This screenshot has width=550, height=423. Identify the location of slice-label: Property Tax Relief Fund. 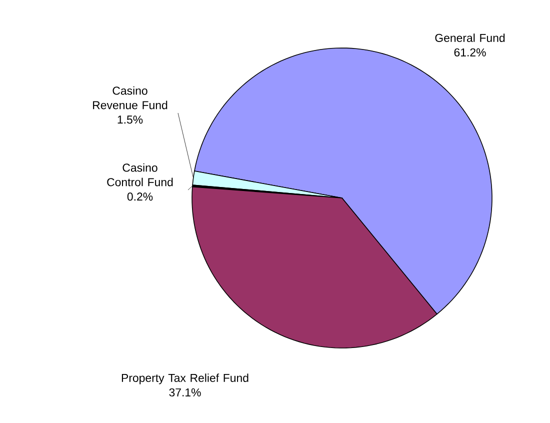
(185, 379).